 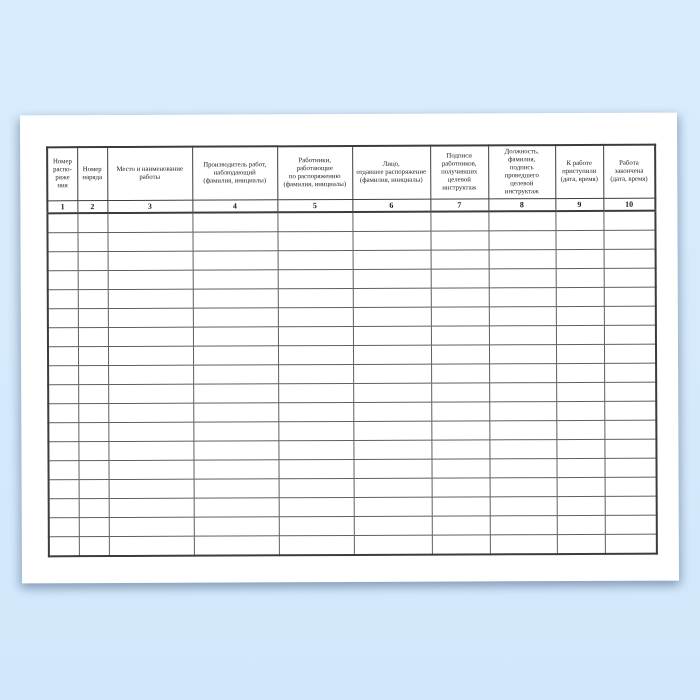 I want to click on table-row, so click(x=352, y=545).